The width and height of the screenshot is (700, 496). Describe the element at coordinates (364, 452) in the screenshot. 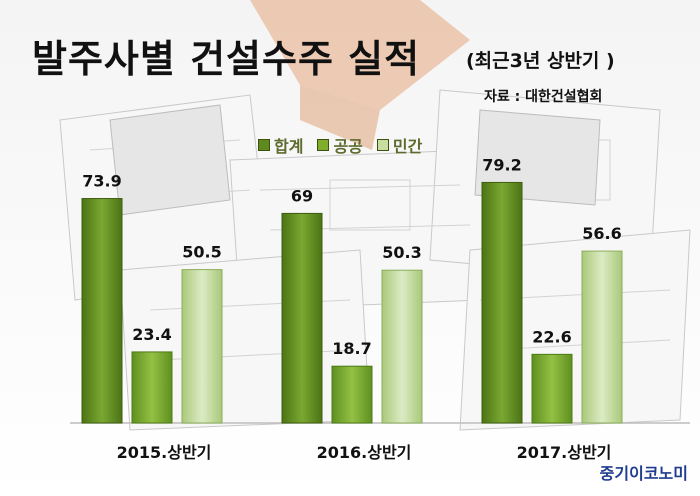

I see `category-label-1: 2016.상반기` at that location.